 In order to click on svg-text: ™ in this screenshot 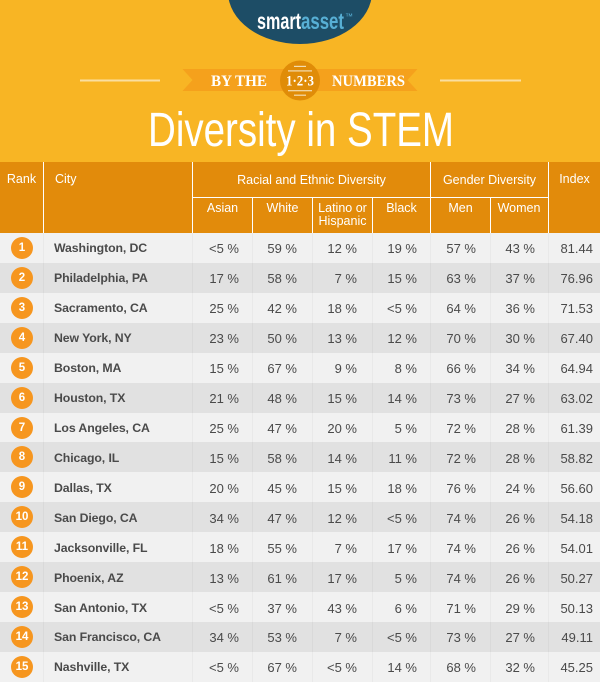, I will do `click(349, 16)`.